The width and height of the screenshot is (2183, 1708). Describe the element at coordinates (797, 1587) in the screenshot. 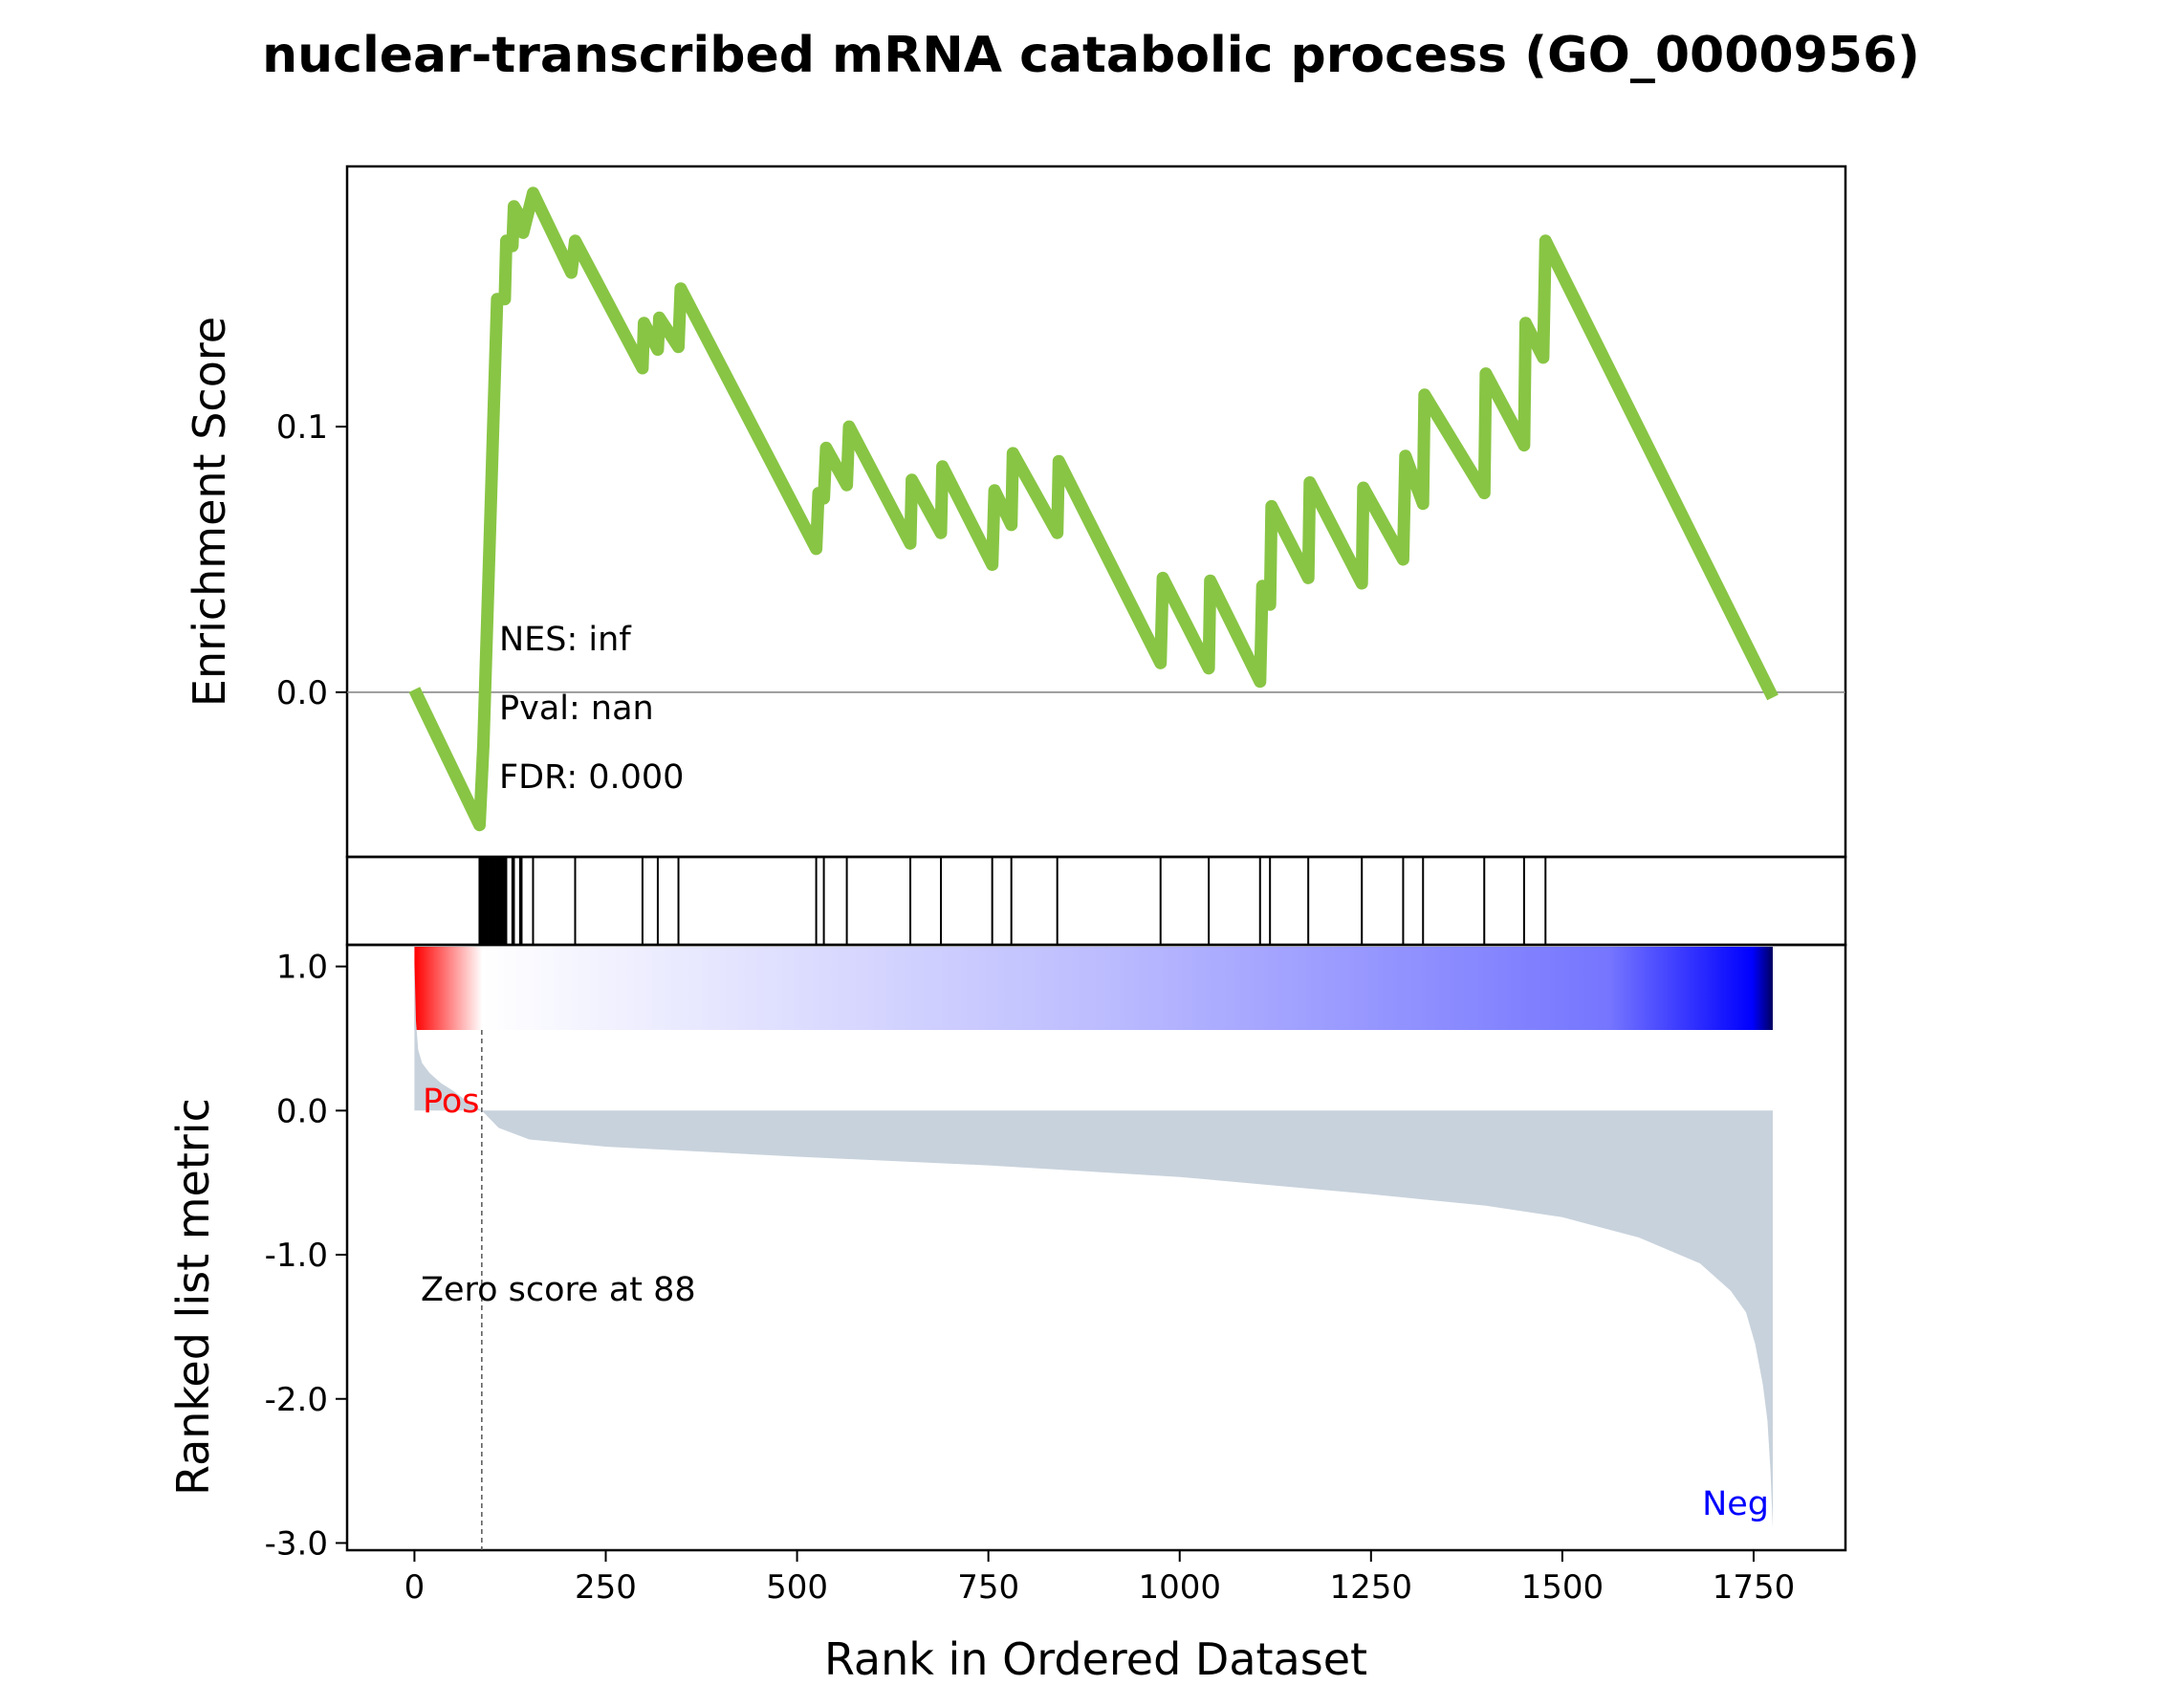

I see `x-tick-label: 500` at that location.